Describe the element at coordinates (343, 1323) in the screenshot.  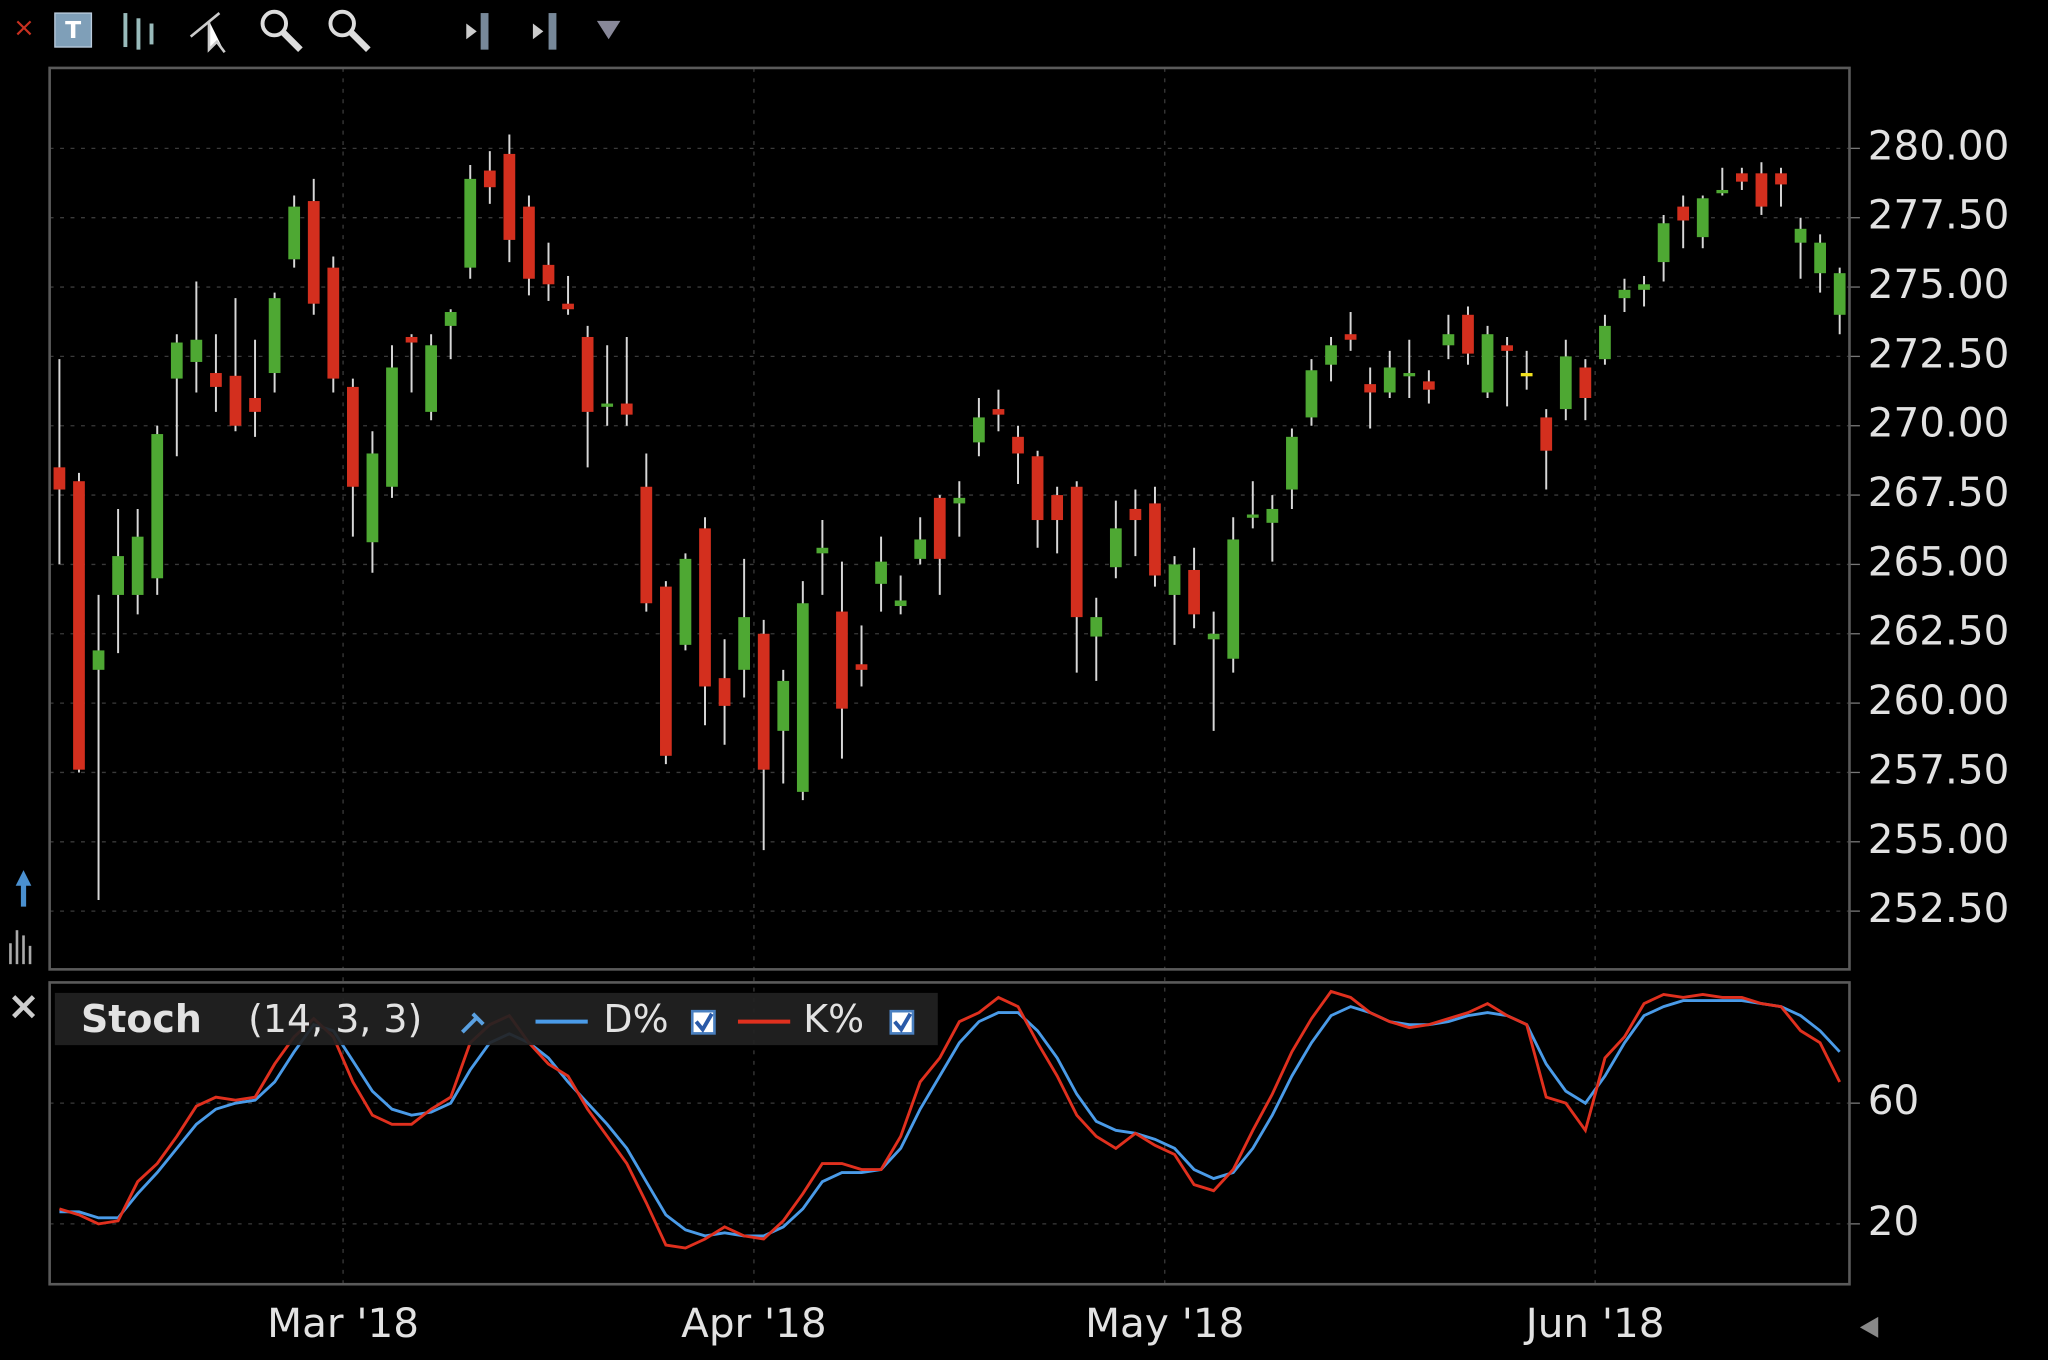
I see `x-tick-label: Mar '18` at that location.